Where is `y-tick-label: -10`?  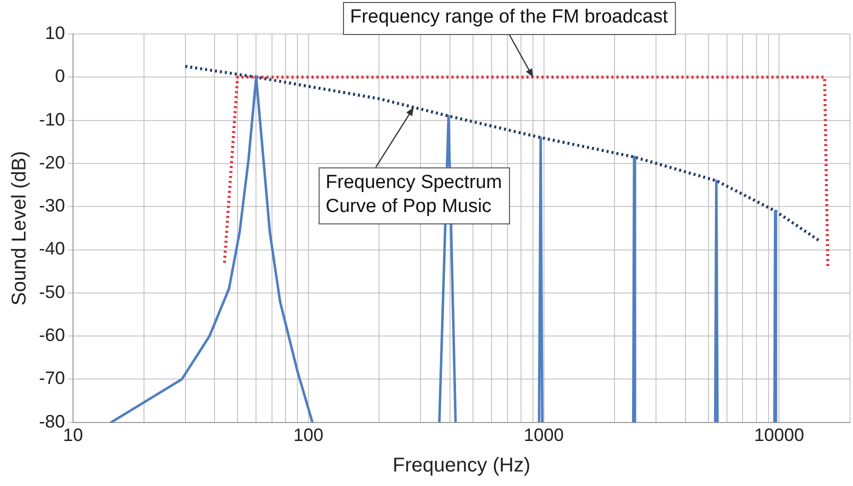 y-tick-label: -10 is located at coordinates (52, 119).